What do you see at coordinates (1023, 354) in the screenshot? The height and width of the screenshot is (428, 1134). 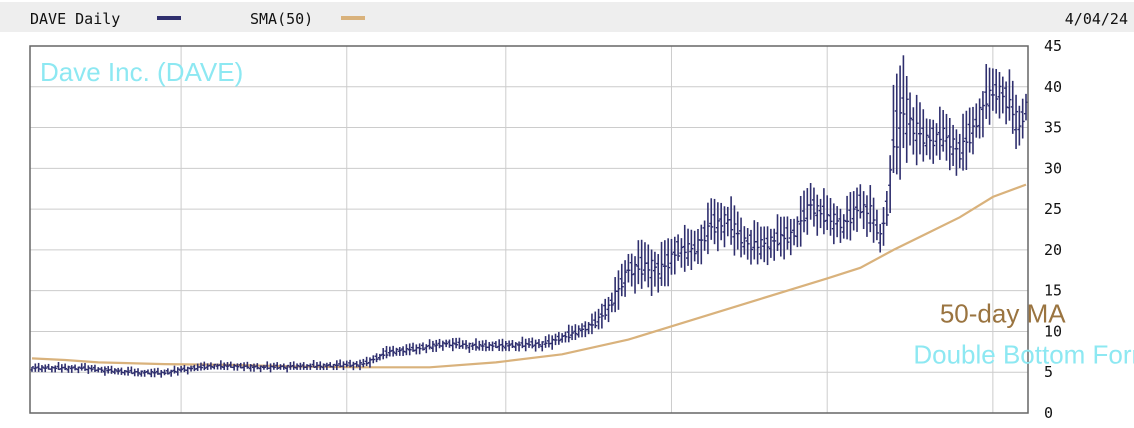 I see `annotation-label: Double Bottom Formation` at bounding box center [1023, 354].